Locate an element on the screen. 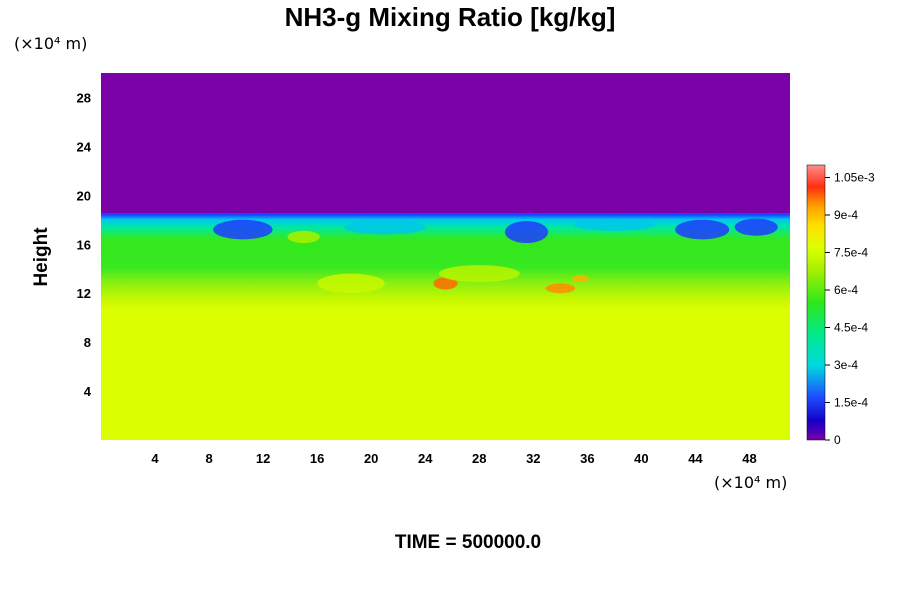 This screenshot has height=600, width=900. x-tick-label: 16 is located at coordinates (317, 458).